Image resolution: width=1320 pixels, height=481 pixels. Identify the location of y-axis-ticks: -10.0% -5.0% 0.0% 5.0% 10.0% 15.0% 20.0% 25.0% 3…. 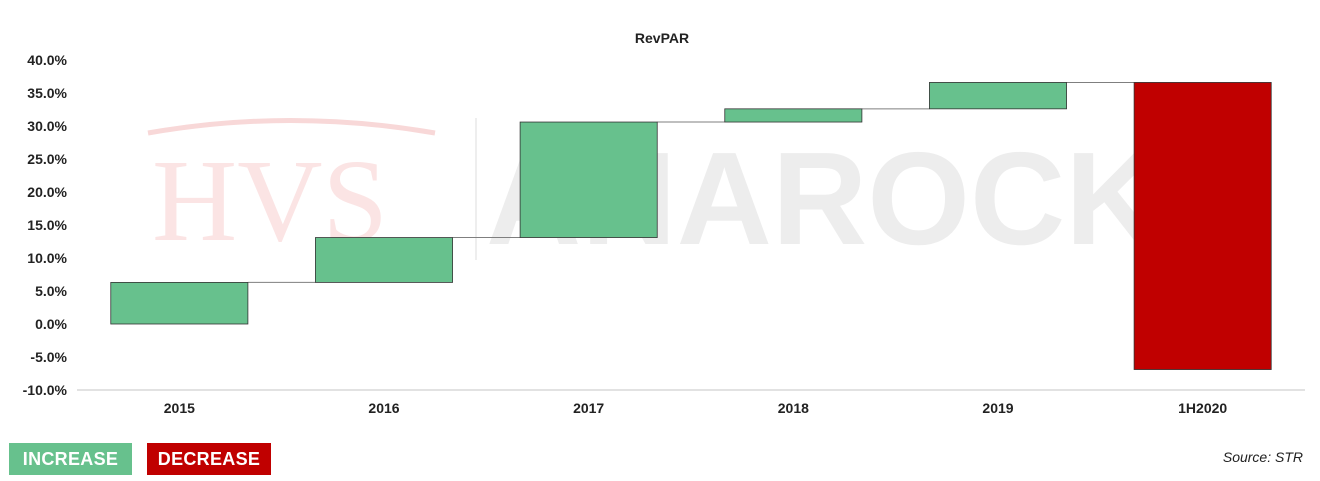
(45, 225).